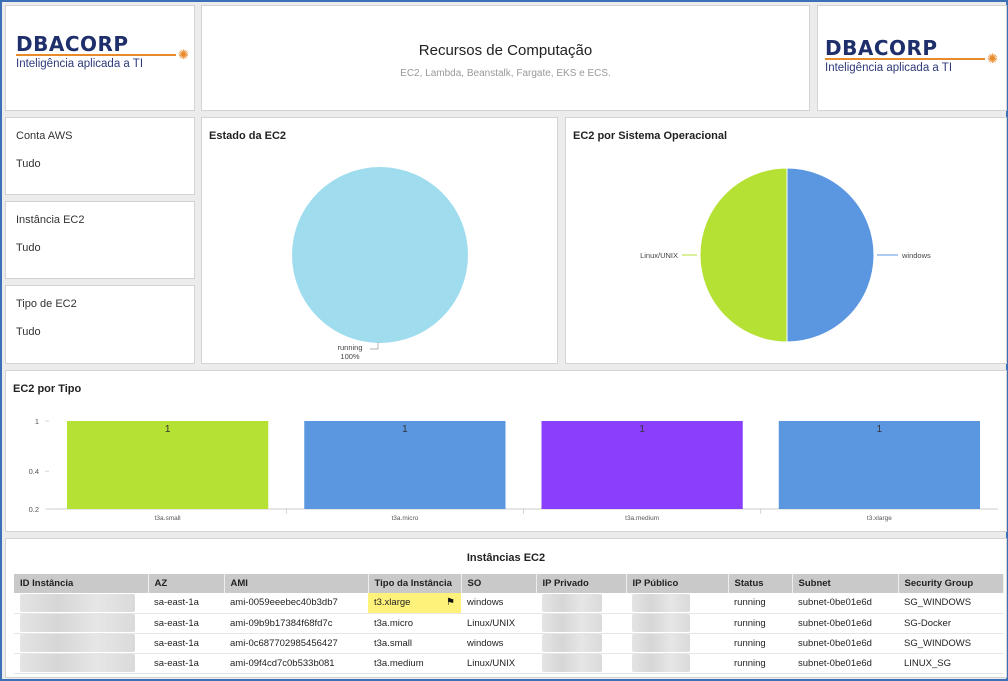  Describe the element at coordinates (296, 623) in the screenshot. I see `cell-ami: ami-09b9b17384f68fd7c` at that location.